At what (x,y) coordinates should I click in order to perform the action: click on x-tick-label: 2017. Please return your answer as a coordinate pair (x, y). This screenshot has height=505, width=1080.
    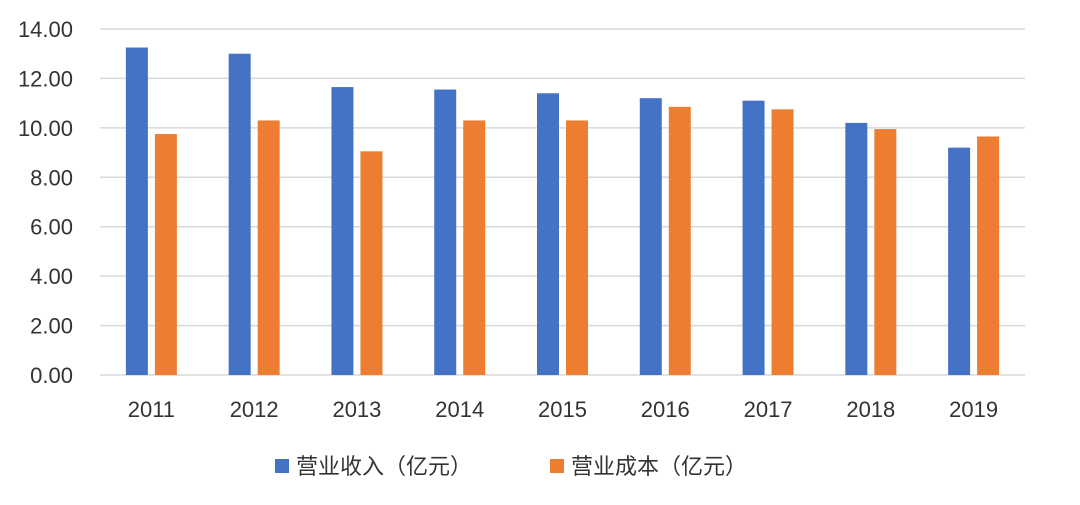
    Looking at the image, I should click on (768, 409).